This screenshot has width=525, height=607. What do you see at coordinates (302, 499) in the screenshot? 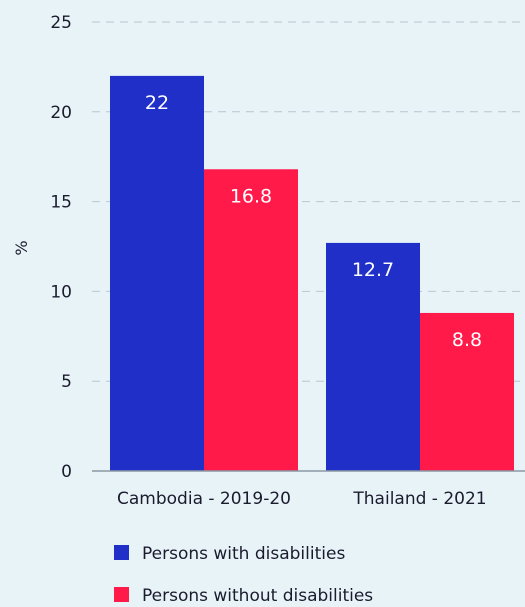
I see `x-axis-categories: Cambodia - 2019-20 Thailand - 2021` at bounding box center [302, 499].